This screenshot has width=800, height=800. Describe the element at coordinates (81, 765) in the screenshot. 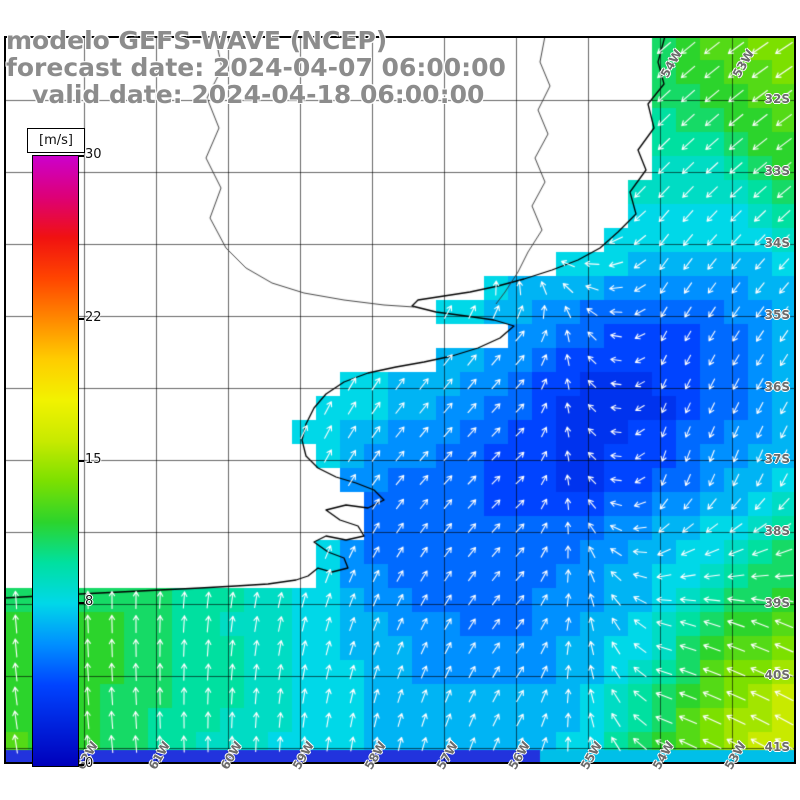

I see `colorbar-tick-mark` at that location.